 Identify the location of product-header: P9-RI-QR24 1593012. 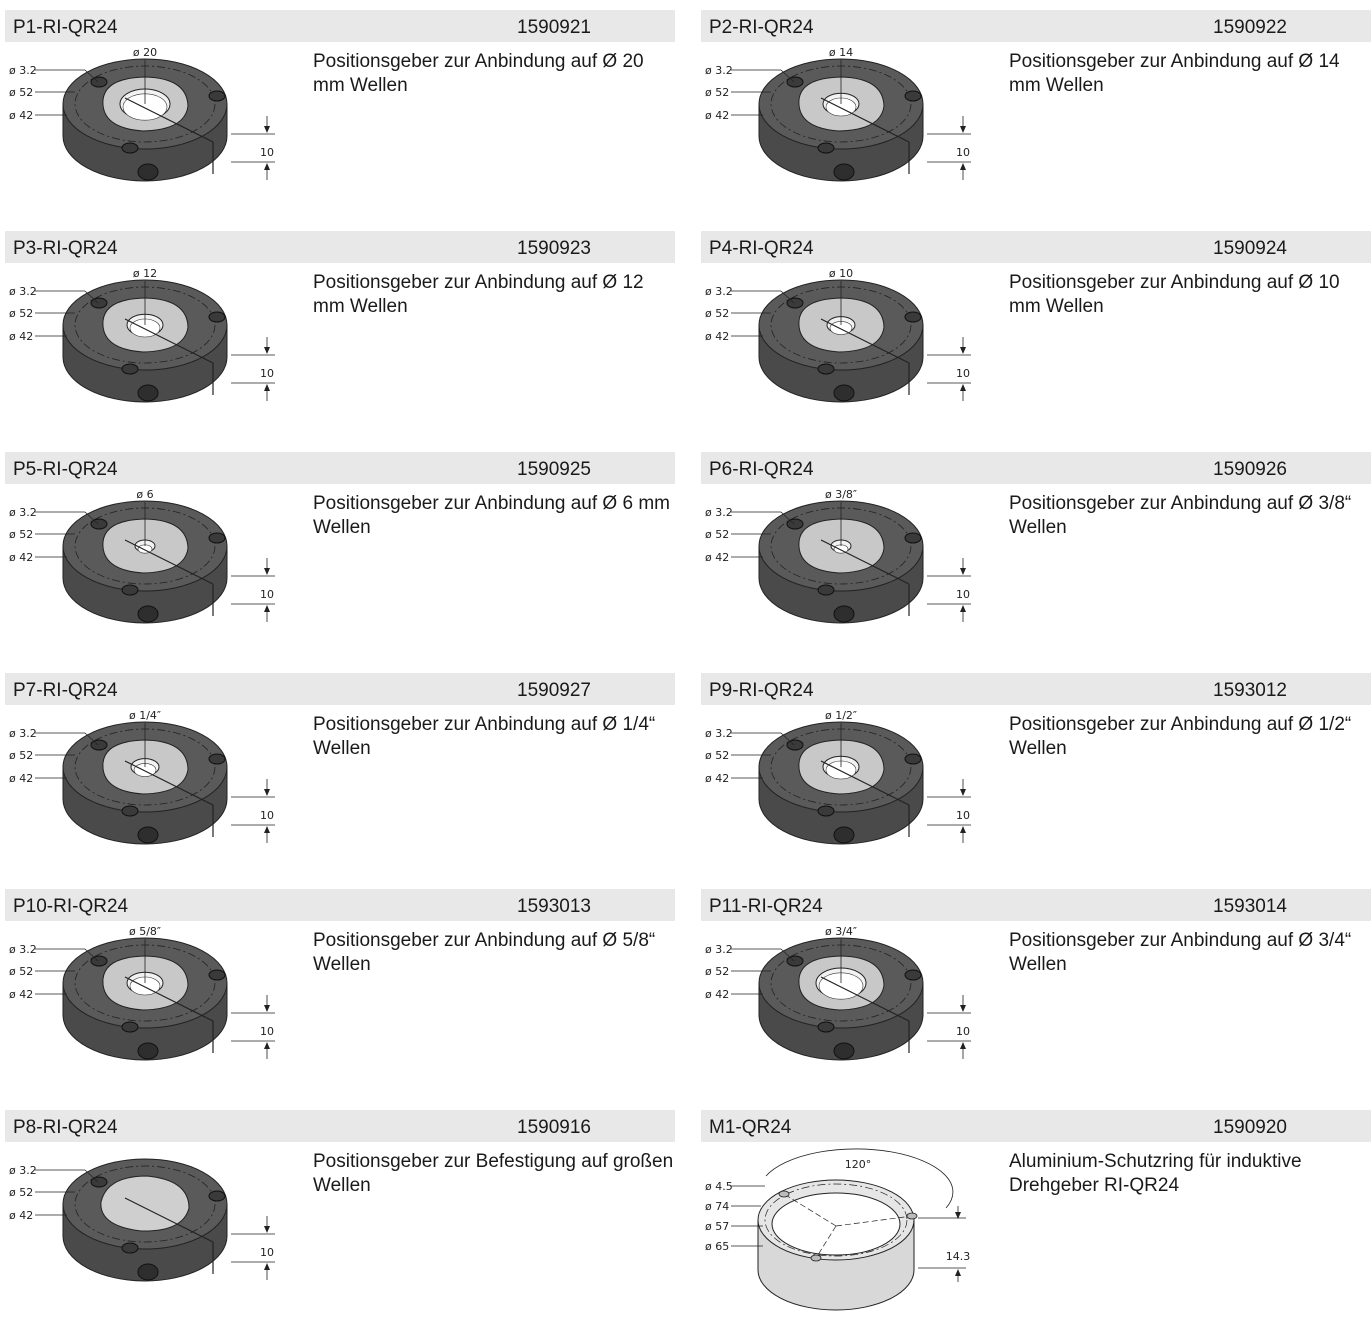
(1036, 689).